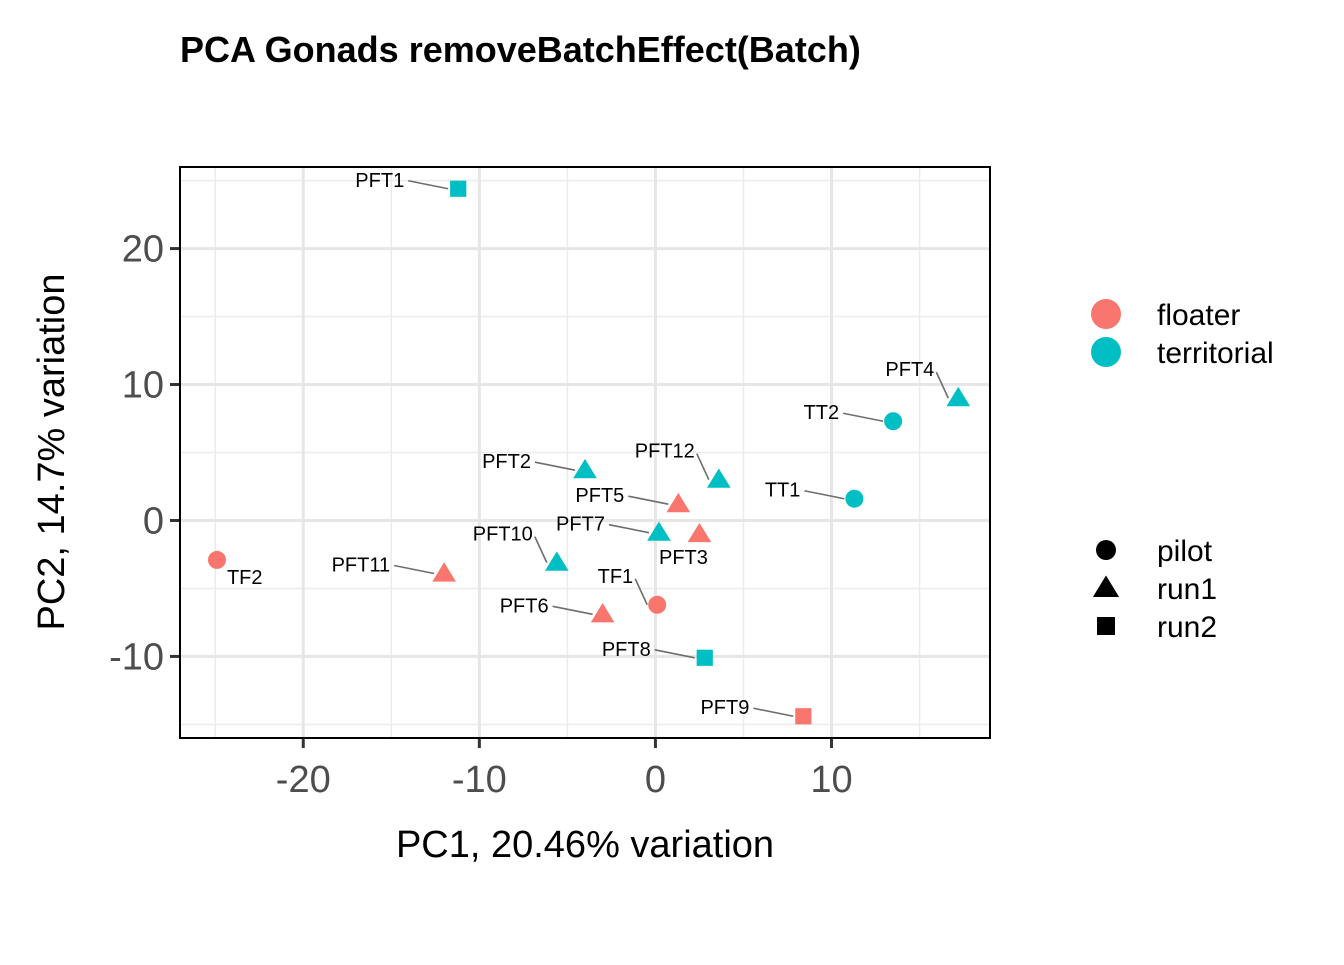 This screenshot has width=1344, height=965. What do you see at coordinates (52, 452) in the screenshot?
I see `y-axis-label: PC2, 14.7% variation` at bounding box center [52, 452].